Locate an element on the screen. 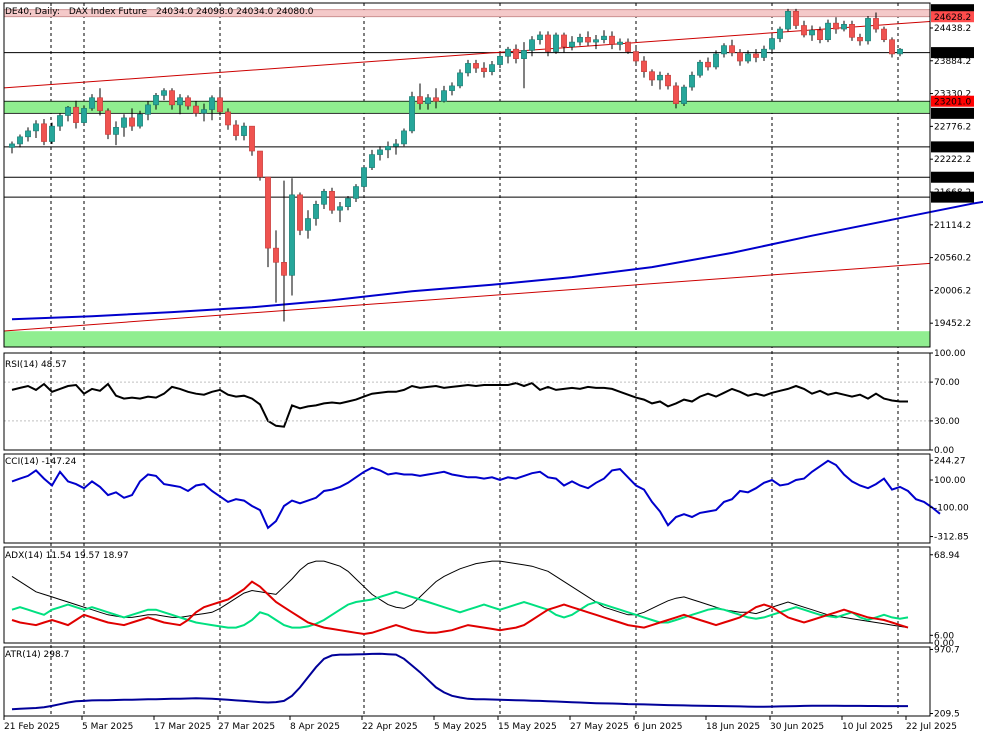 This screenshot has height=737, width=983. pane-frame-adx is located at coordinates (467, 595).